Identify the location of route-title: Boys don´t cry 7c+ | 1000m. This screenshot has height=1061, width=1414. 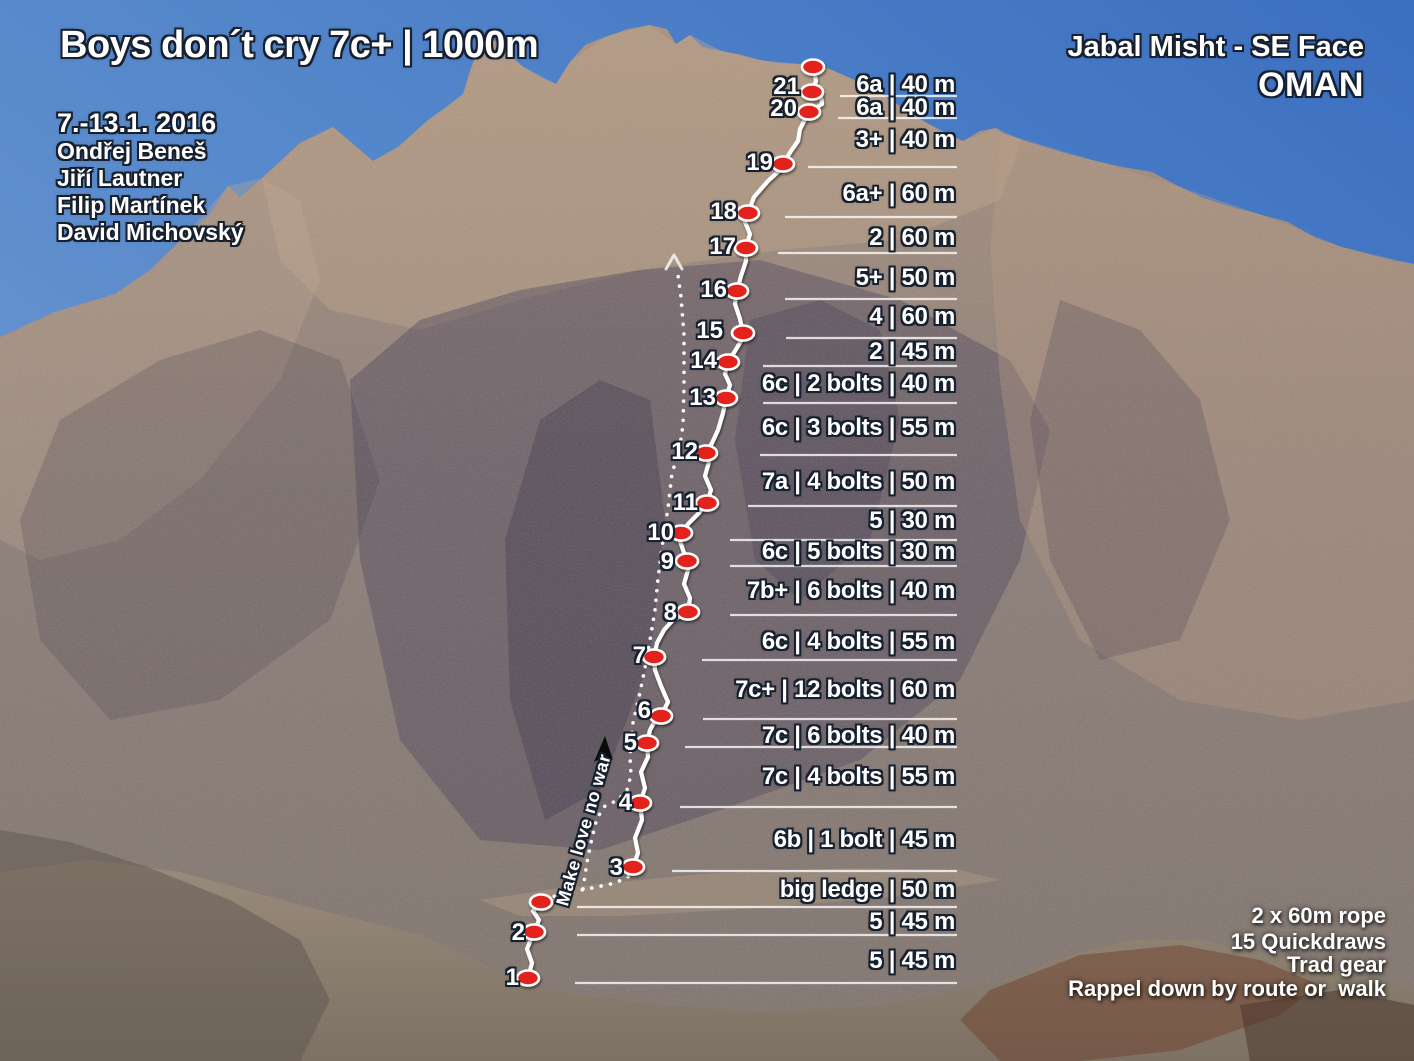
(299, 45).